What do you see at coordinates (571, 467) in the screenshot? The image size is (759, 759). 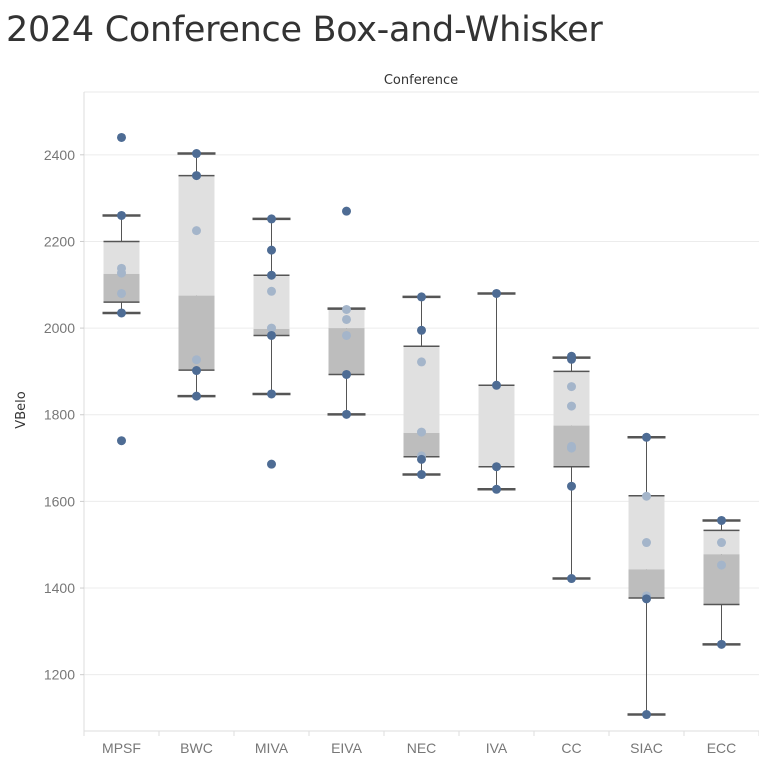 I see `box-cc` at bounding box center [571, 467].